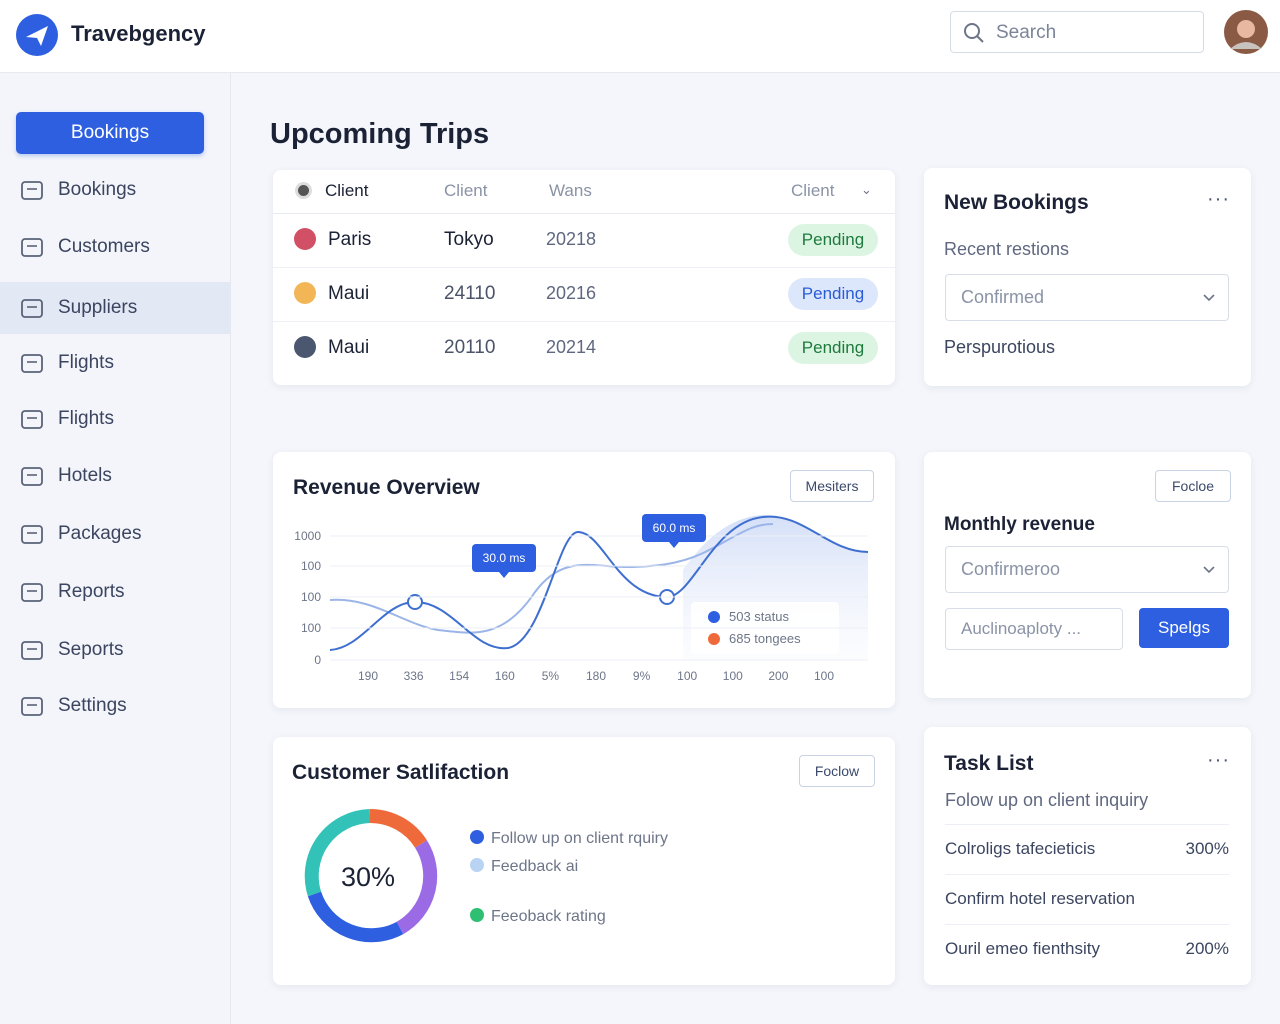 This screenshot has width=1280, height=1024. What do you see at coordinates (570, 190) in the screenshot?
I see `column-header: Wans` at bounding box center [570, 190].